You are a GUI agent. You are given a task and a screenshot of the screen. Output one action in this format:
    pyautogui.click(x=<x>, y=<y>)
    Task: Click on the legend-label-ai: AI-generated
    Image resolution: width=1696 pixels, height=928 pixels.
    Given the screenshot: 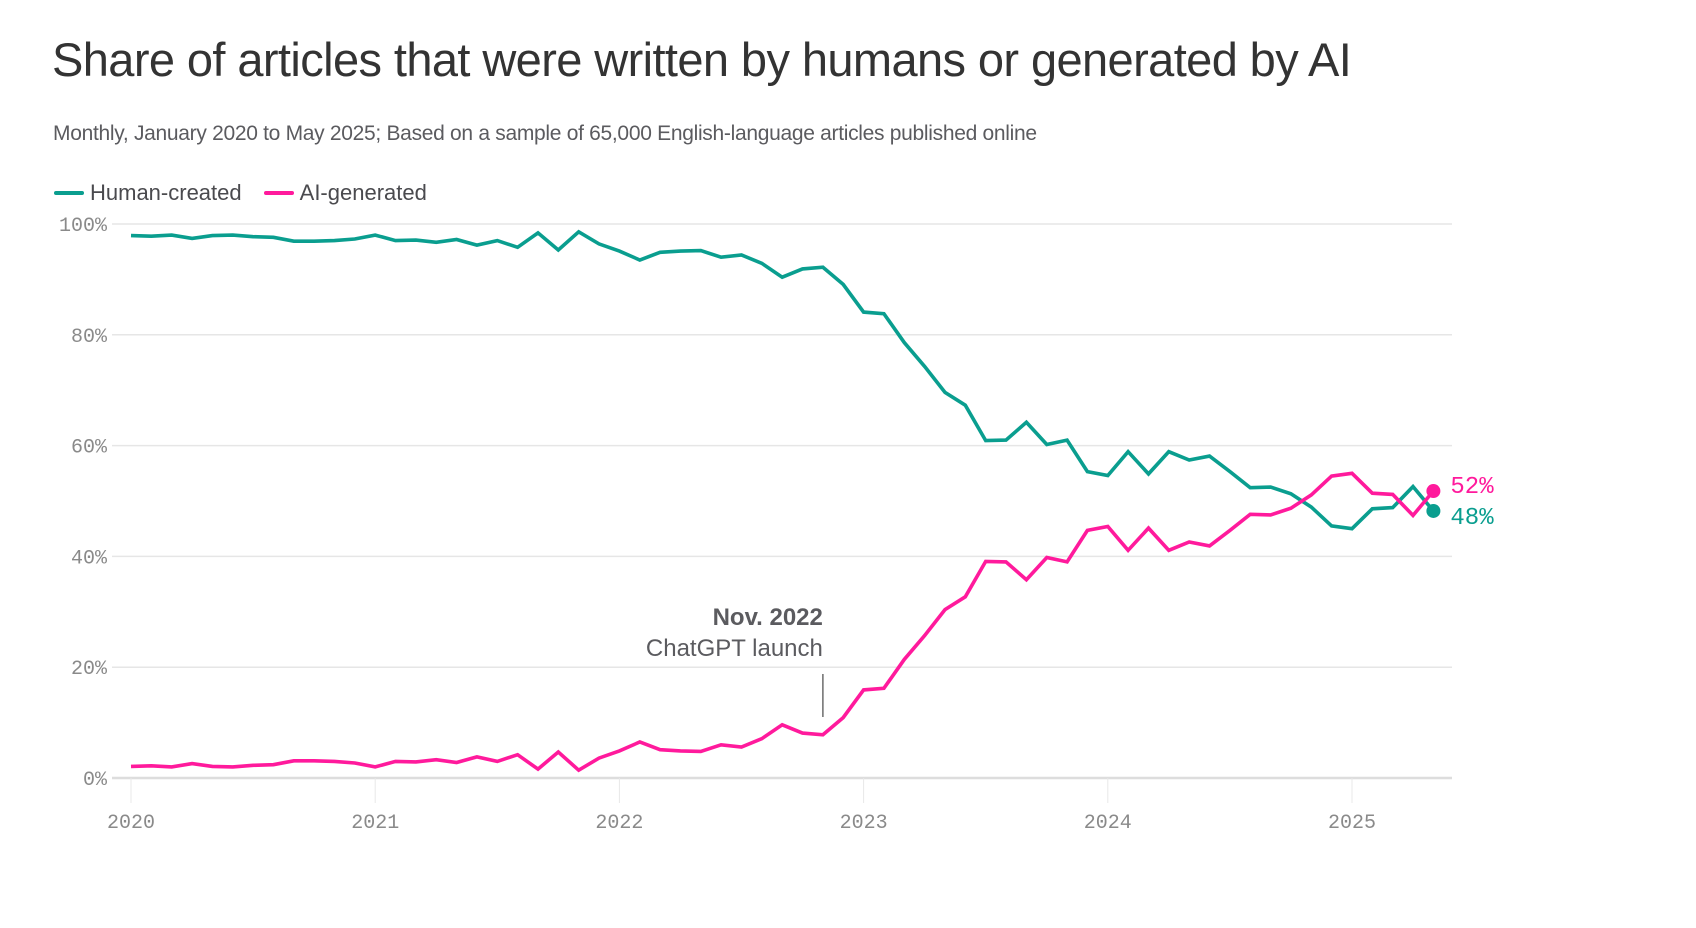 What is the action you would take?
    pyautogui.click(x=363, y=192)
    